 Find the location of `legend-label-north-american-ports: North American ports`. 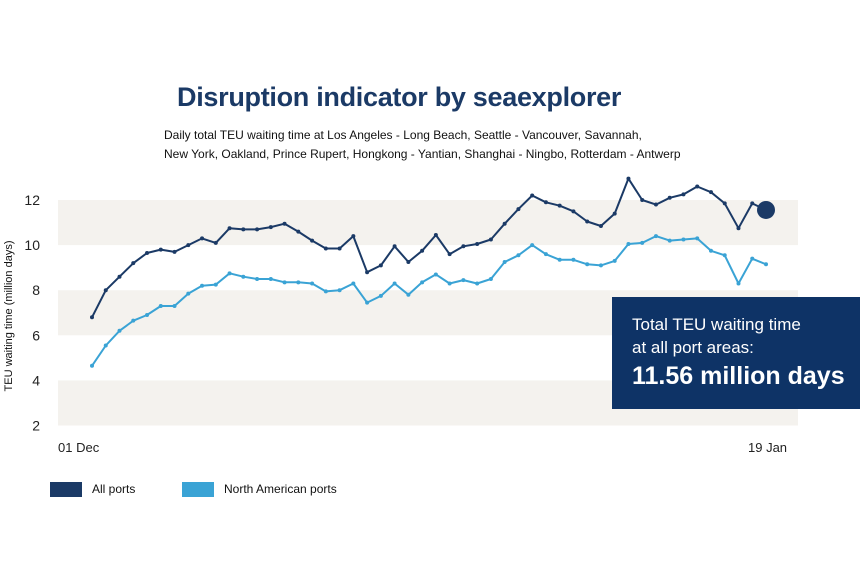

legend-label-north-american-ports: North American ports is located at coordinates (280, 489).